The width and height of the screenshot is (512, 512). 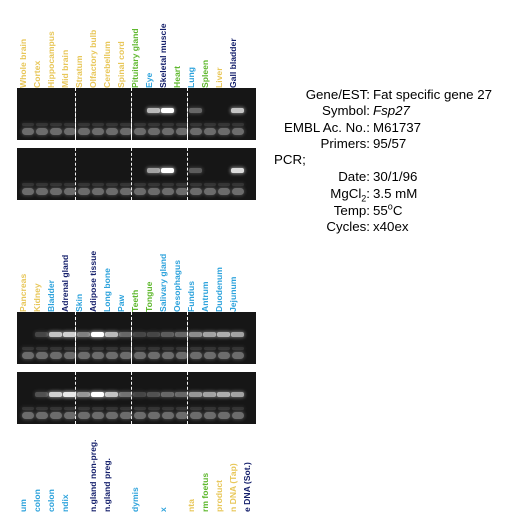 What do you see at coordinates (390, 160) in the screenshot?
I see `info-row-pcr: PCR;` at bounding box center [390, 160].